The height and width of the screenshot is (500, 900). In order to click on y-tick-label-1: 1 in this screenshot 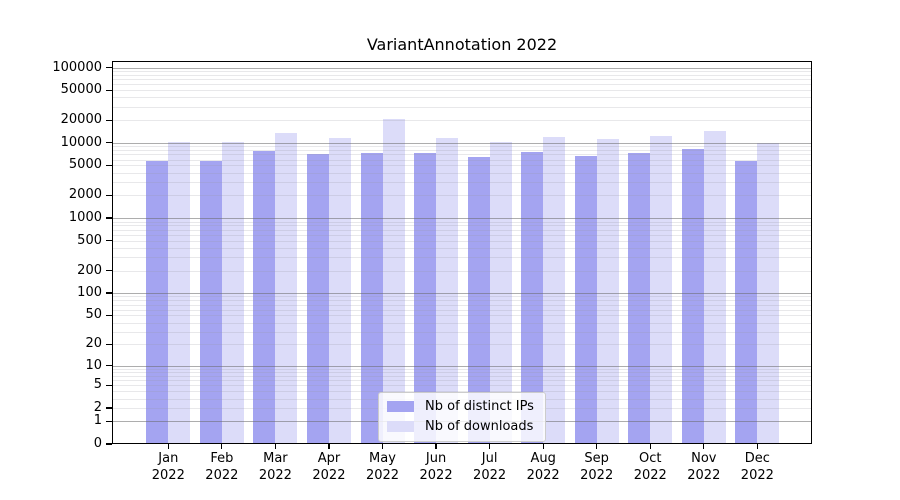, I will do `click(97, 421)`.